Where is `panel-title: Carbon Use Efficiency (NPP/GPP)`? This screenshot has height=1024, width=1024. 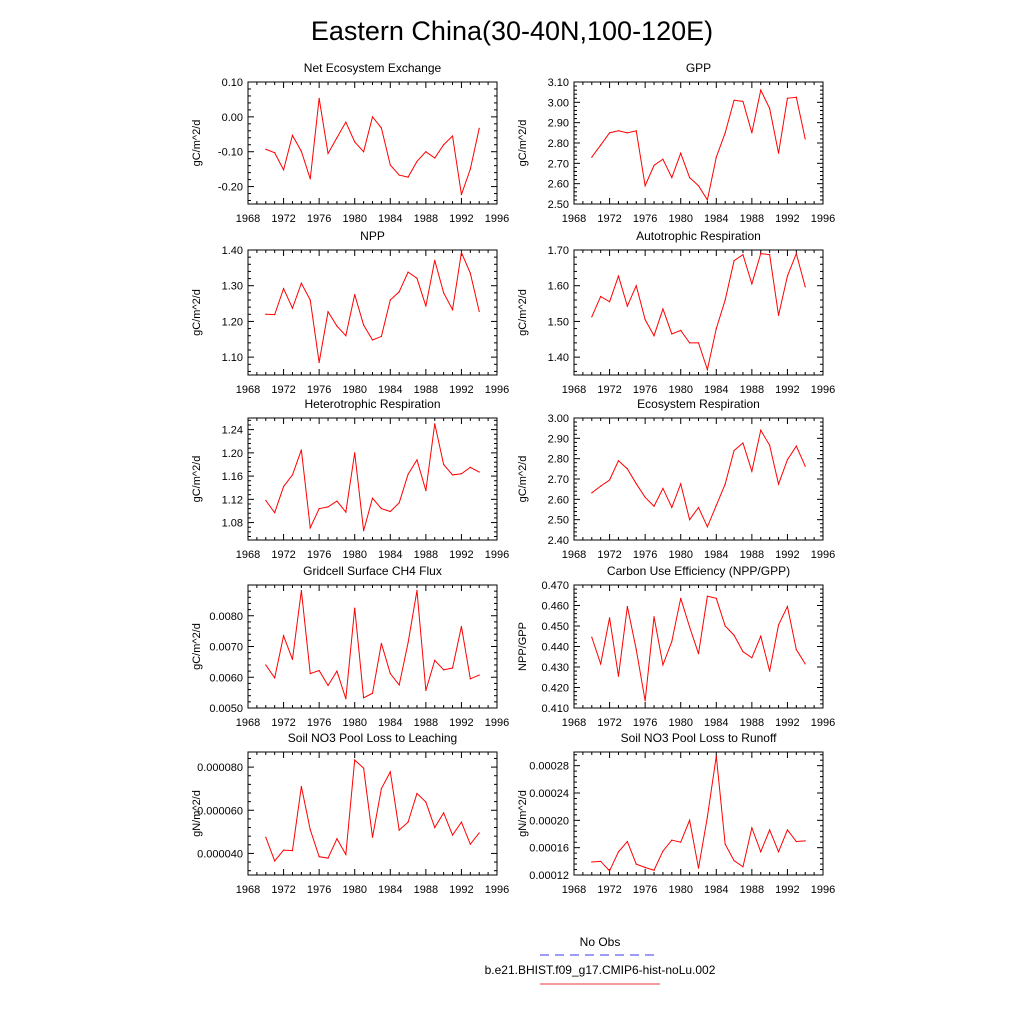 panel-title: Carbon Use Efficiency (NPP/GPP) is located at coordinates (698, 571).